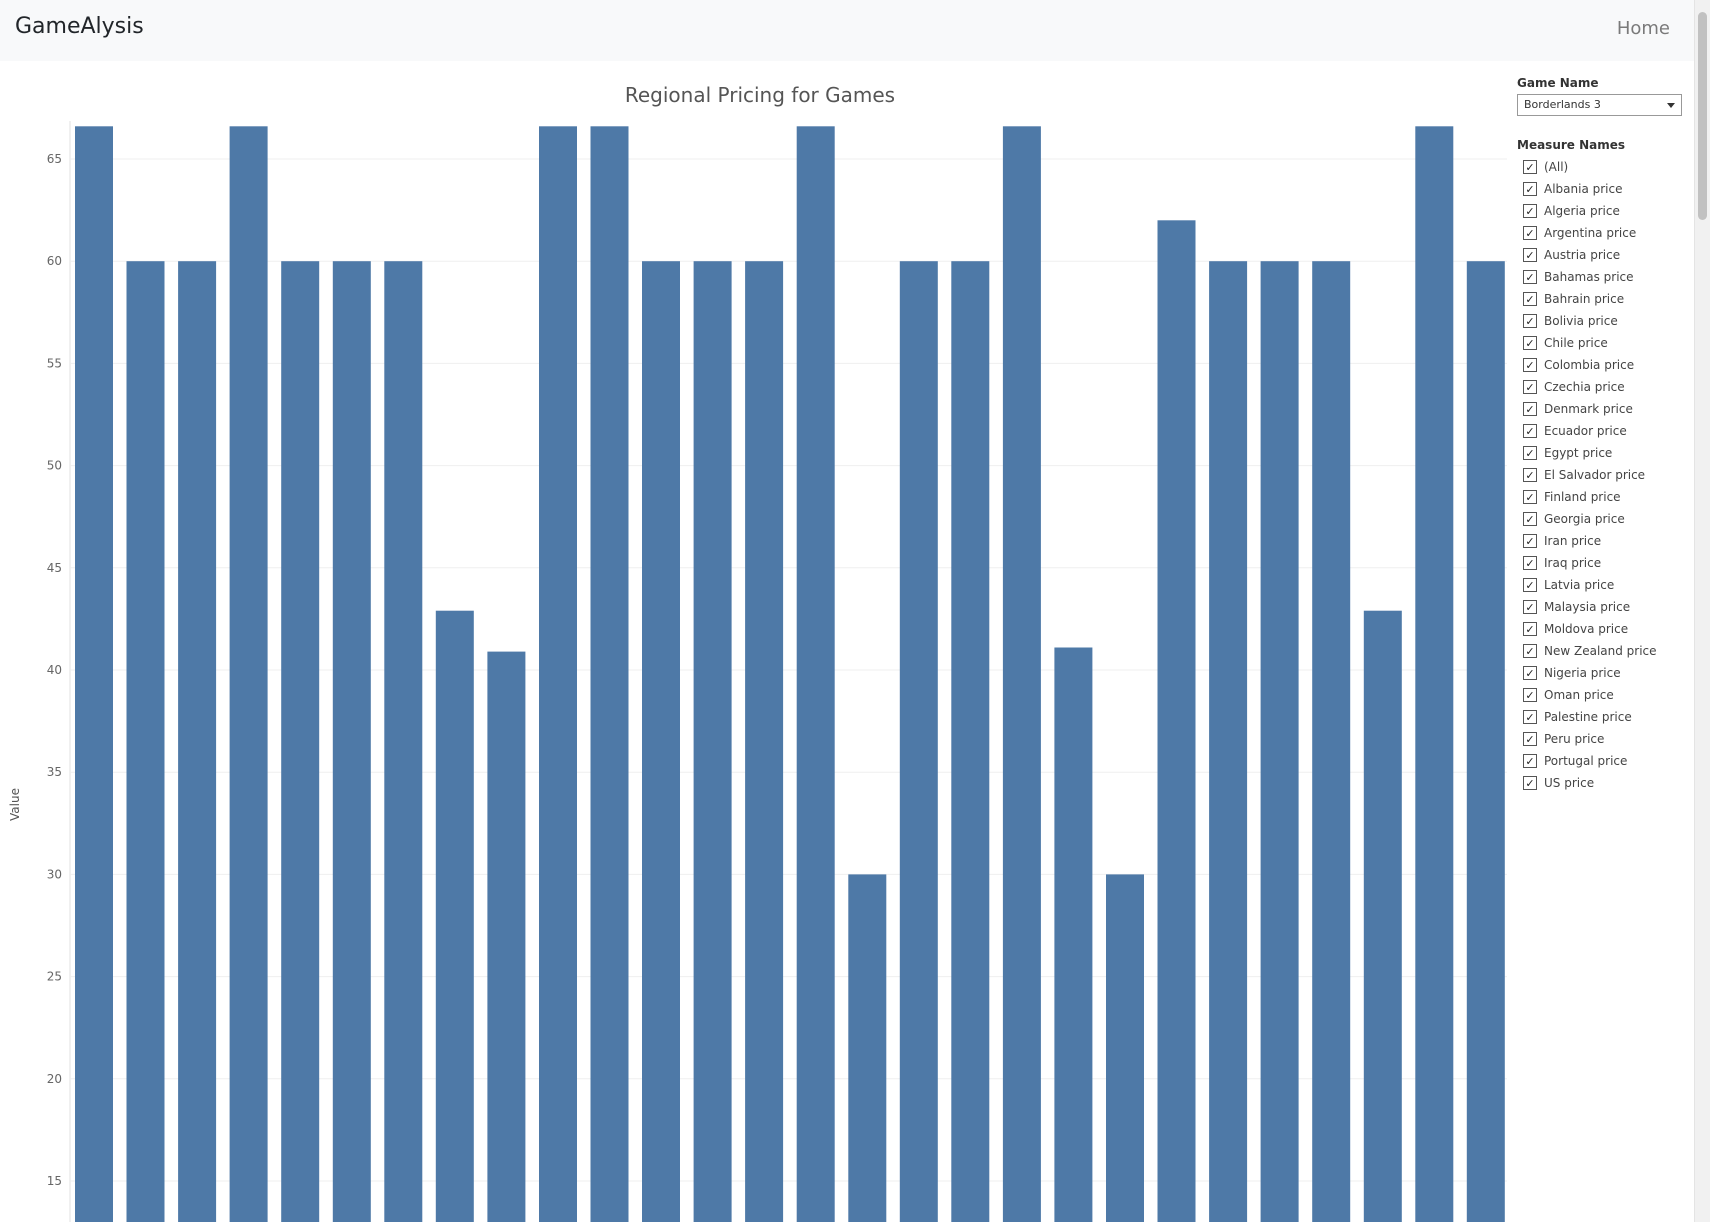  Describe the element at coordinates (1602, 365) in the screenshot. I see `measure-checkbox-item: ✓ Colombia price` at that location.